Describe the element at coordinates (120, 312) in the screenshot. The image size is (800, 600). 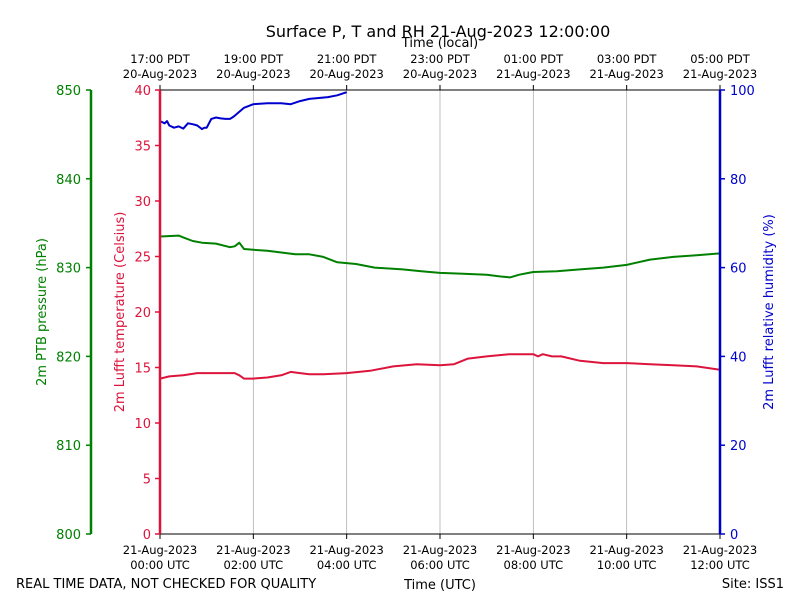
I see `temperature-axis-label: 2m Lufft temperature (Celsius)` at that location.